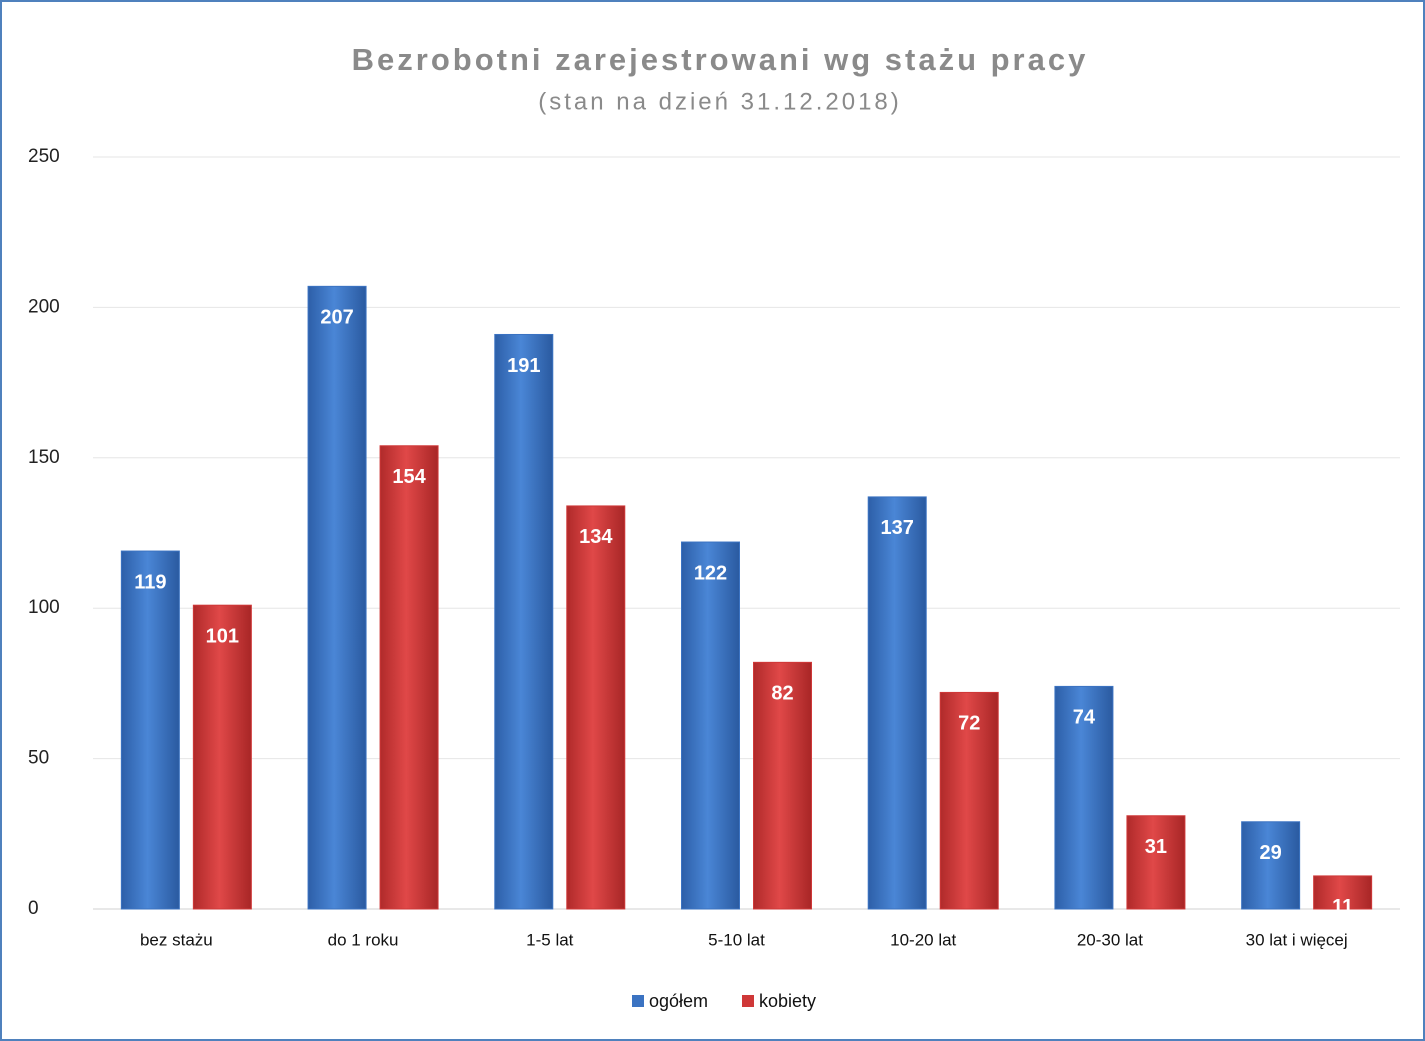 The width and height of the screenshot is (1425, 1041). Describe the element at coordinates (923, 939) in the screenshot. I see `x-tick-label: 10-20 lat` at that location.